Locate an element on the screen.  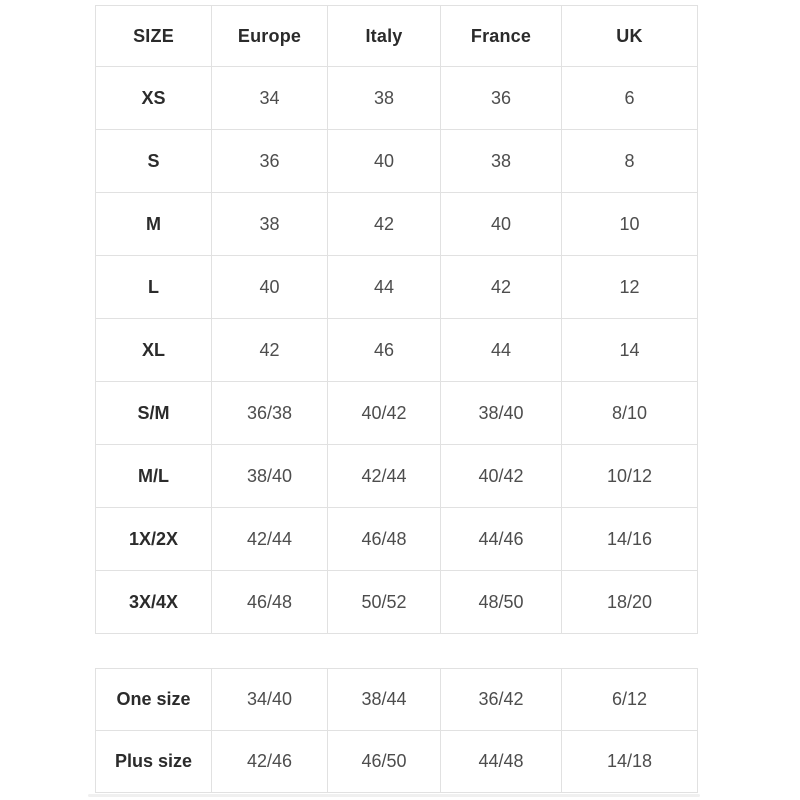
value-cell: 14 is located at coordinates (629, 350).